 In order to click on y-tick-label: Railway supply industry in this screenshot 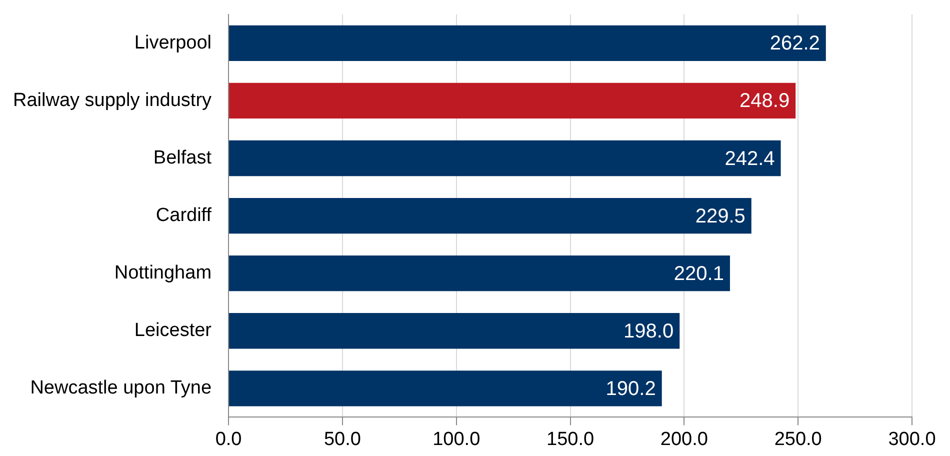, I will do `click(112, 100)`.